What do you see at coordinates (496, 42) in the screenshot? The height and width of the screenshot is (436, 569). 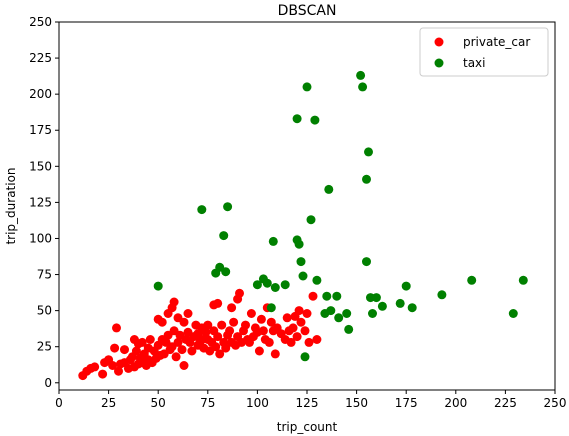 I see `legend-label-private-car: private_car` at bounding box center [496, 42].